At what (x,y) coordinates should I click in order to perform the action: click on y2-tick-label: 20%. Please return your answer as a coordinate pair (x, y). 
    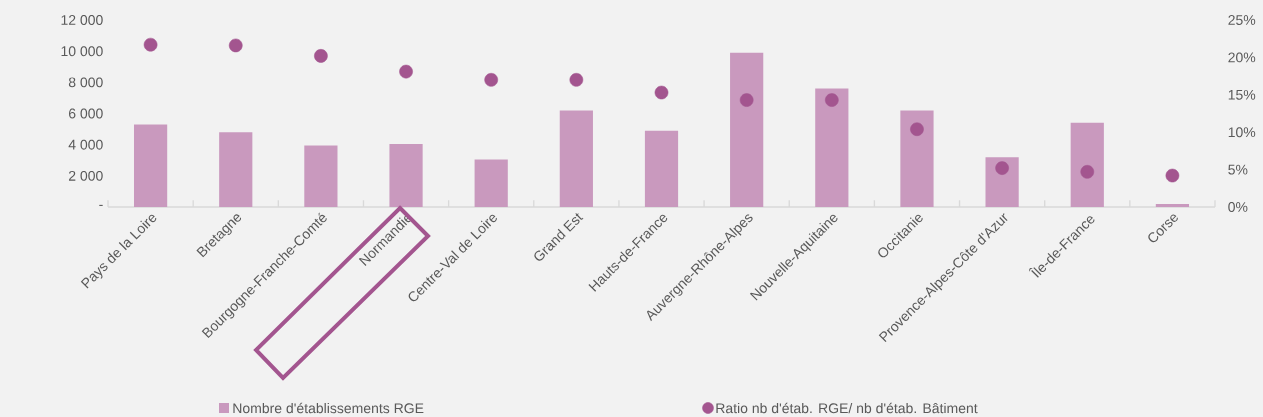
    Looking at the image, I should click on (1242, 57).